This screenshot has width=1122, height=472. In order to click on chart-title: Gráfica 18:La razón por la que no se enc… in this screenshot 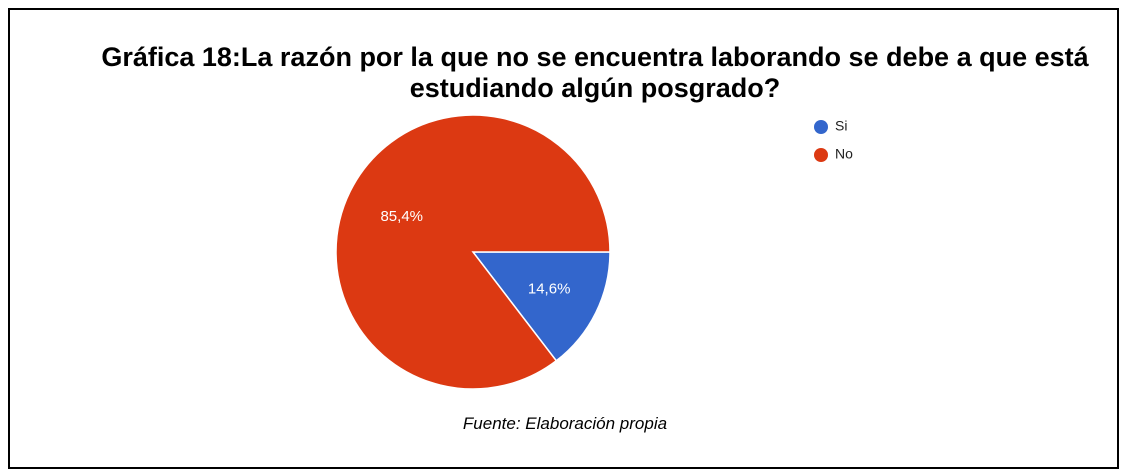, I will do `click(595, 72)`.